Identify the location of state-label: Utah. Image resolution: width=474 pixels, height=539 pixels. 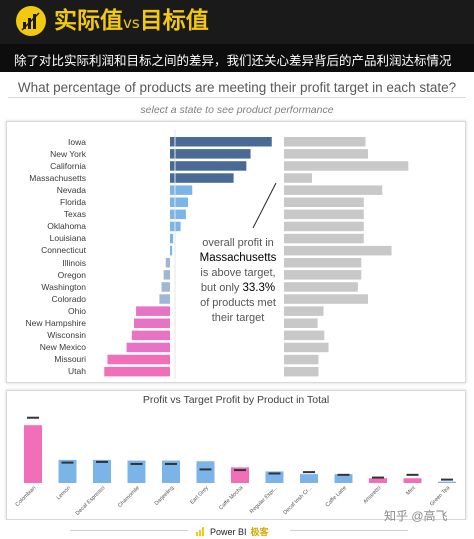
(77, 371).